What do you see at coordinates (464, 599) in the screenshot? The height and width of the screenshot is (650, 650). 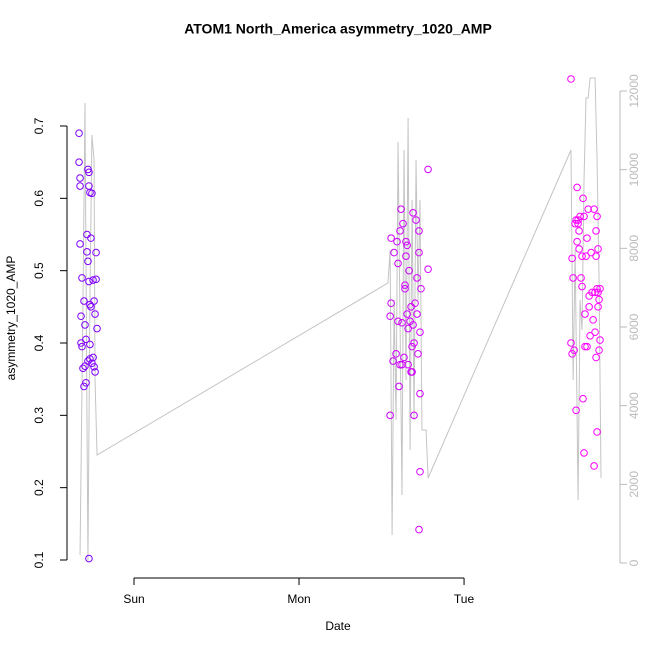 I see `x-tick-label: Tue` at bounding box center [464, 599].